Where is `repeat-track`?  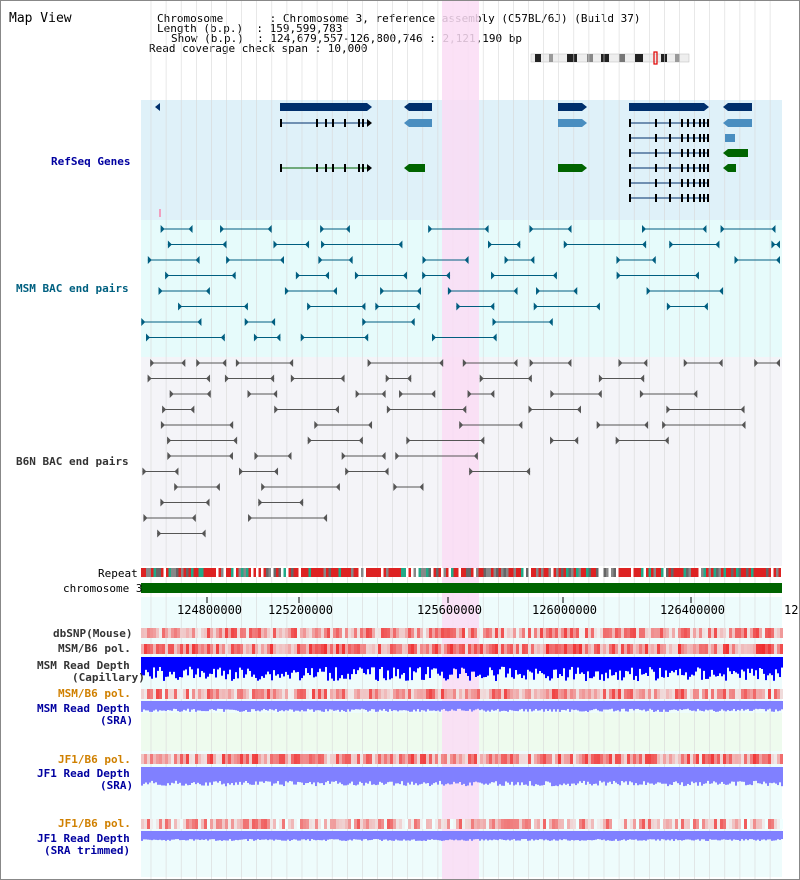 repeat-track is located at coordinates (462, 572).